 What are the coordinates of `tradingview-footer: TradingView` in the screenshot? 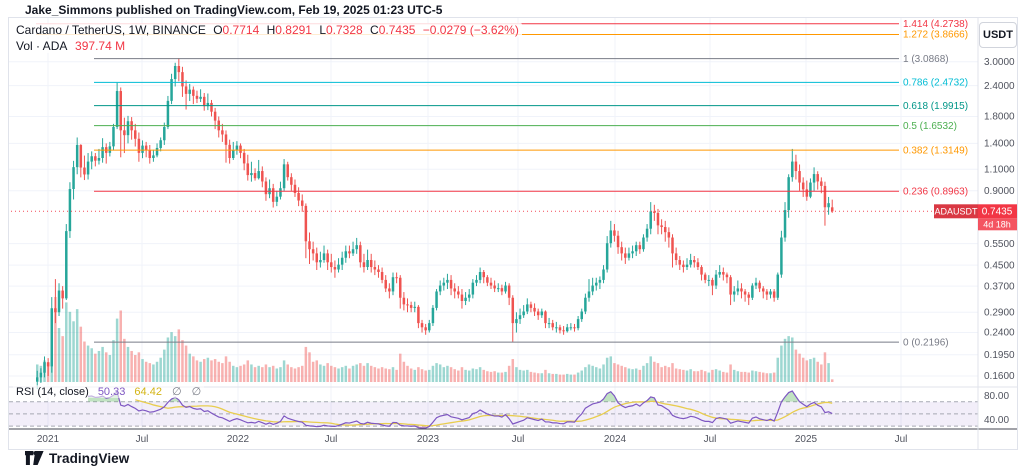 It's located at (77, 458).